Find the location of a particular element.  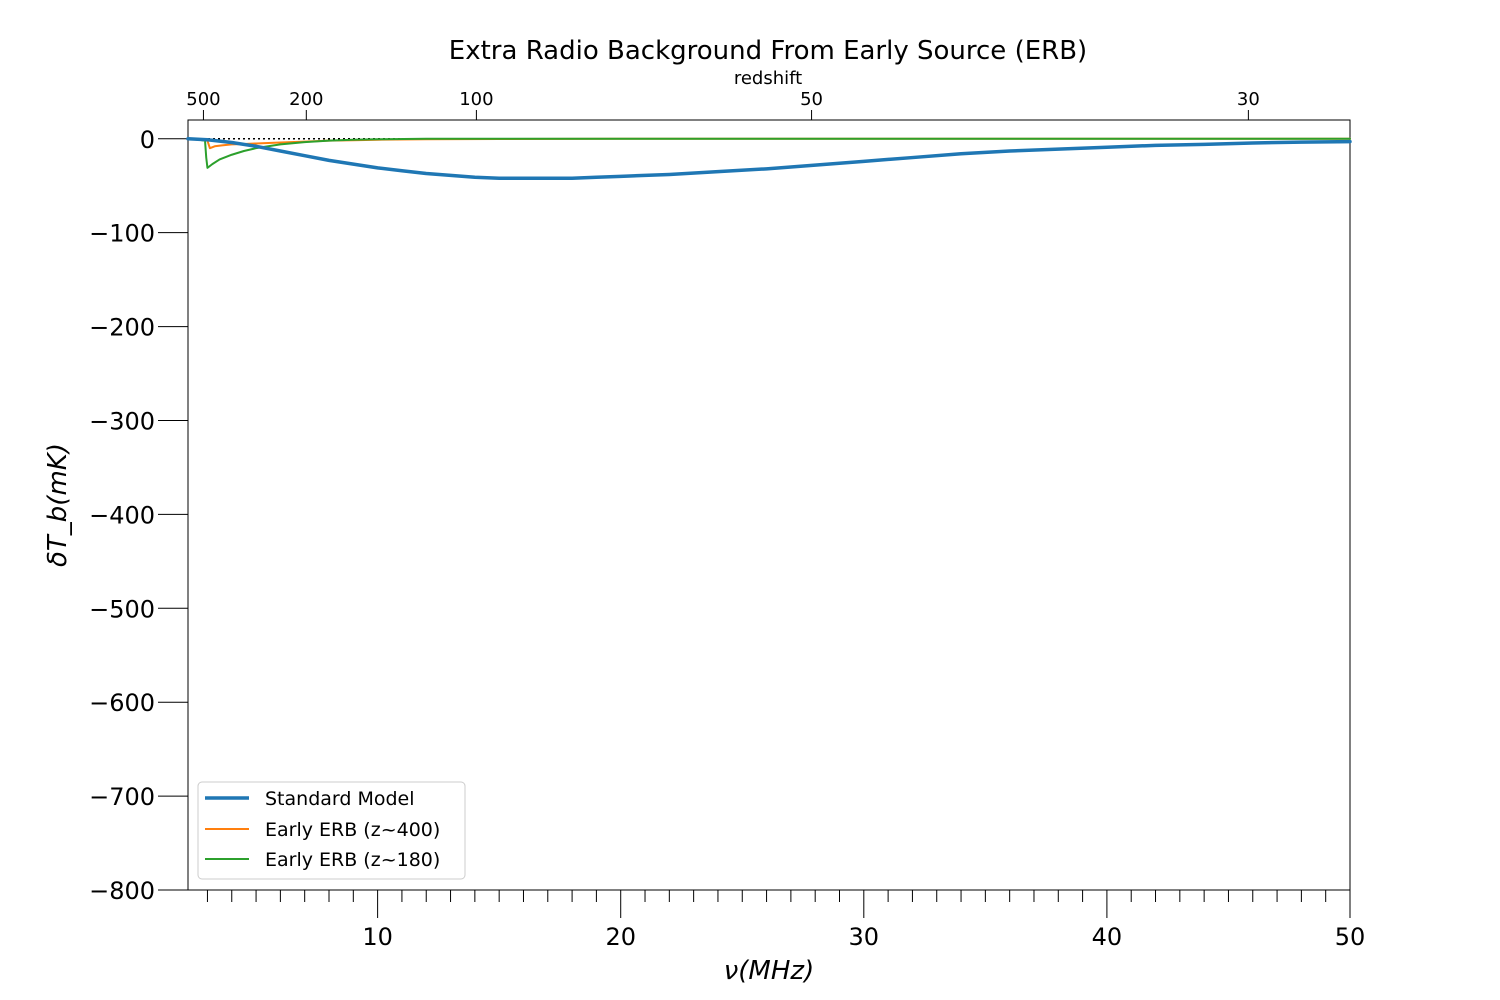

y-tick-label: −100 is located at coordinates (122, 234).